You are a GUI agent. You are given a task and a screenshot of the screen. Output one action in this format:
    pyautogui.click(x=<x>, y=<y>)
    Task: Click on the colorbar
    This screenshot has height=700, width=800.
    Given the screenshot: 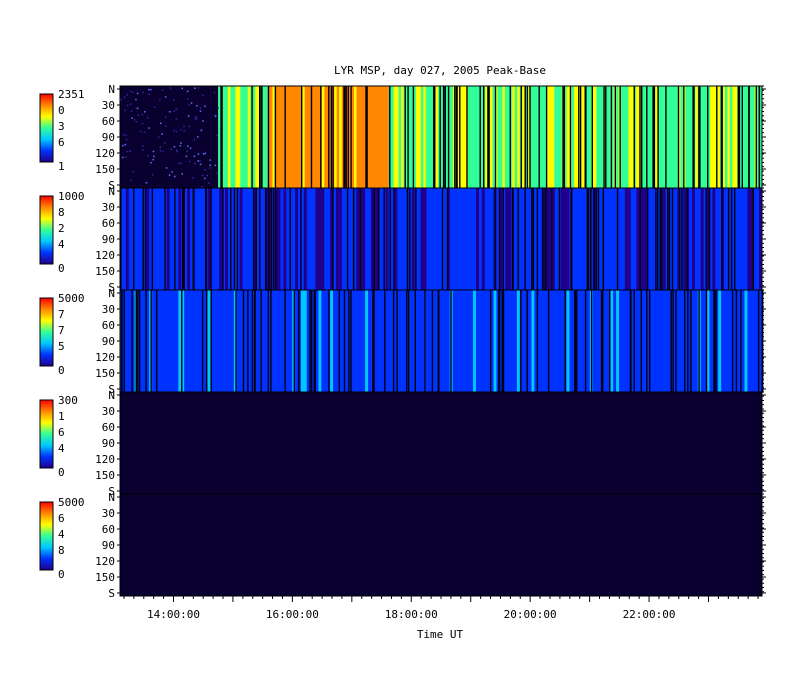 What is the action you would take?
    pyautogui.click(x=46, y=128)
    